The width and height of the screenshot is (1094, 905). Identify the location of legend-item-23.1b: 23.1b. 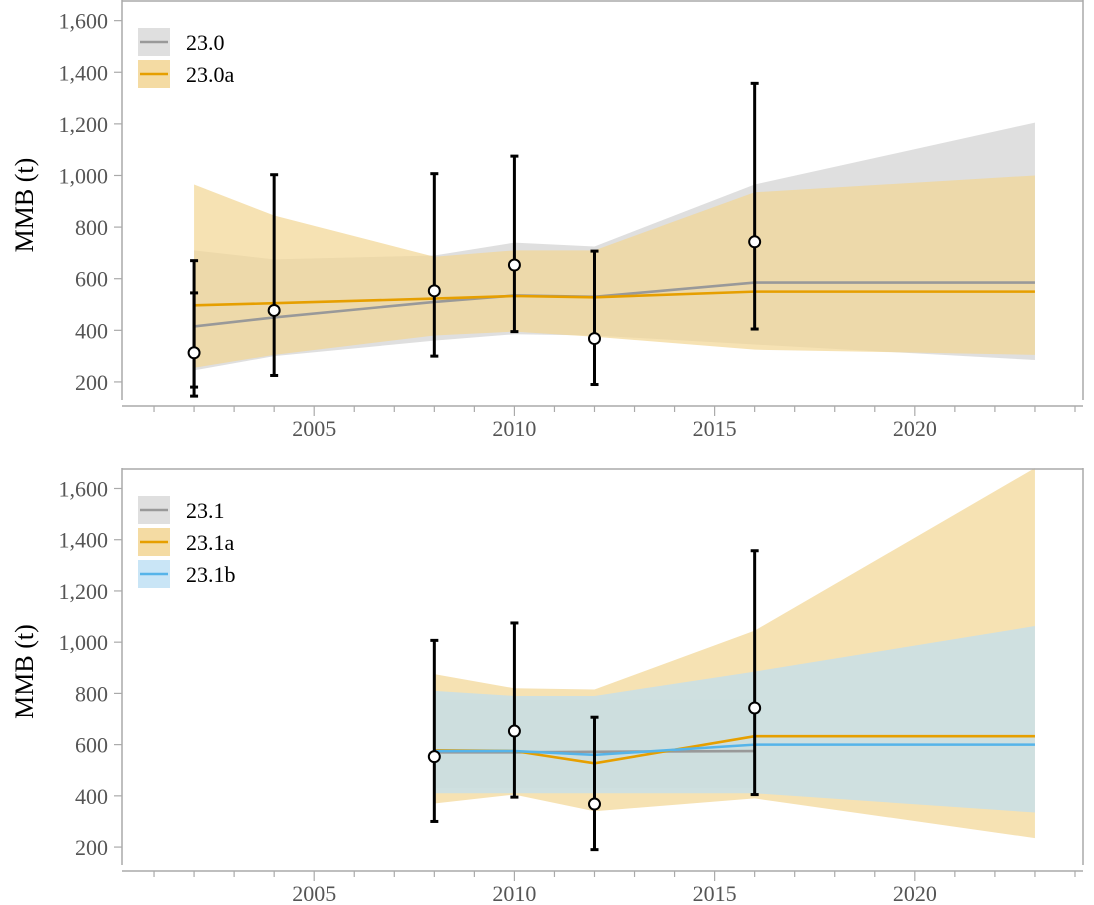
(187, 574).